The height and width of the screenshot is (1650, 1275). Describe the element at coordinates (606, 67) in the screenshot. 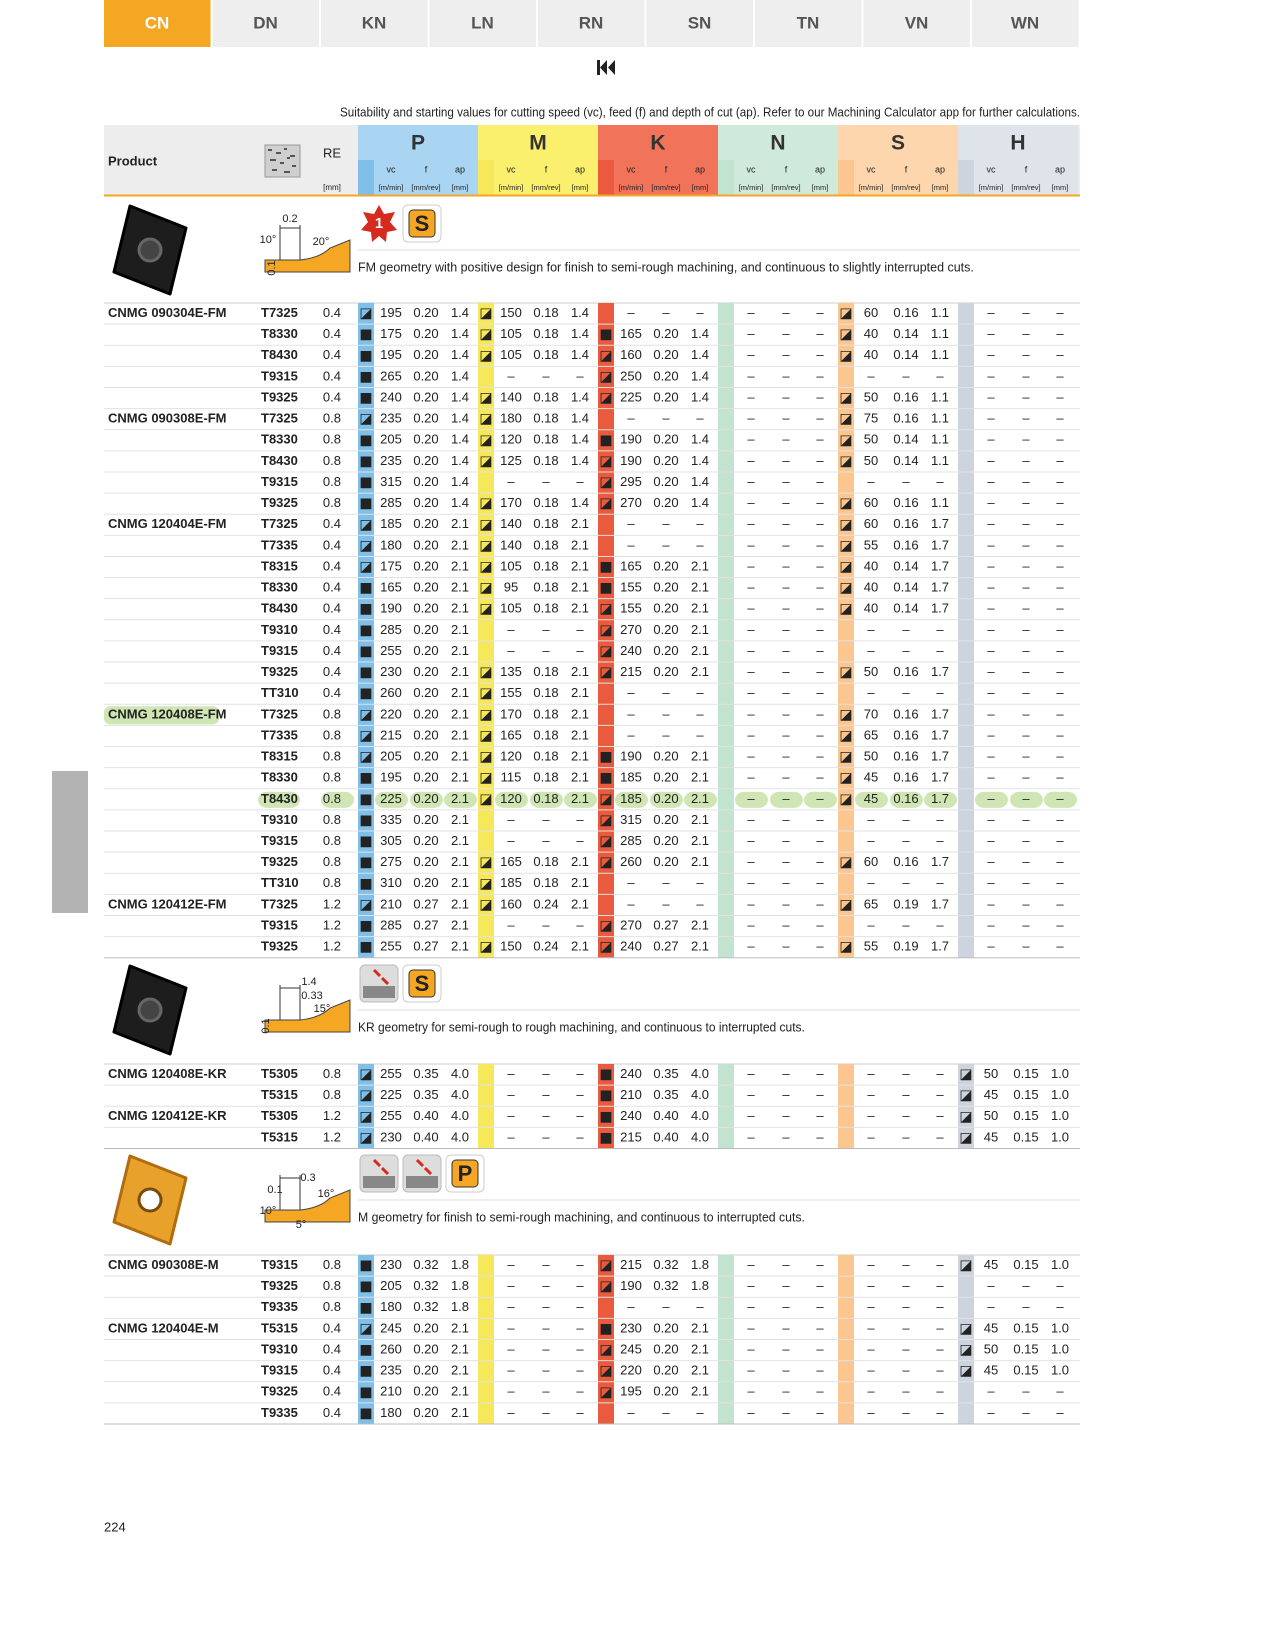

I see `nav-first` at that location.